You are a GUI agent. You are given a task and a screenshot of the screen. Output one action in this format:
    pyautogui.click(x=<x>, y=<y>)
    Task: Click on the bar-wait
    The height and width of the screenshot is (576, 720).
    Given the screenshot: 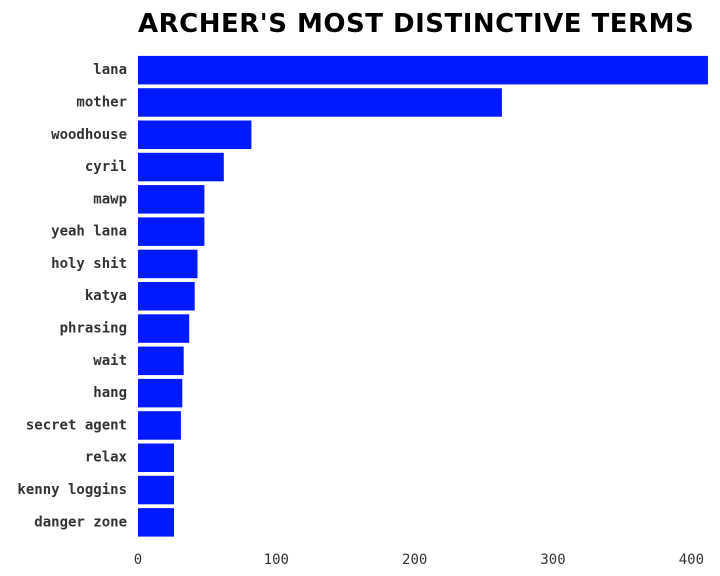 What is the action you would take?
    pyautogui.click(x=161, y=361)
    